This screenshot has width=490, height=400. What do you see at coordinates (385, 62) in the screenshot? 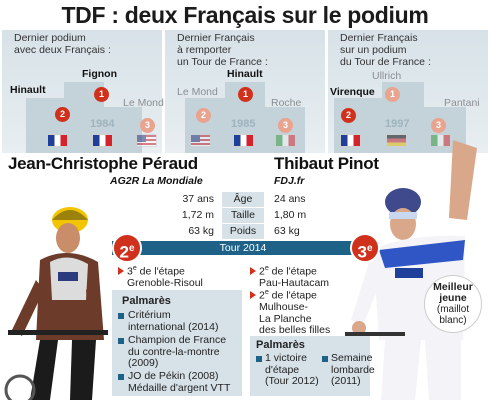
I see `caption-line: du Tour de France :` at bounding box center [385, 62].